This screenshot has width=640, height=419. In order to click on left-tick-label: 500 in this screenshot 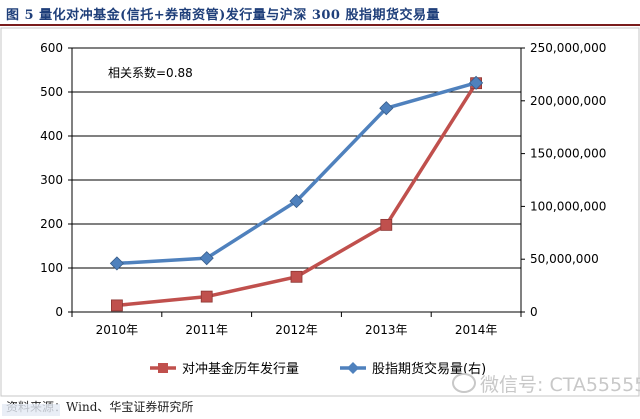, I will do `click(51, 92)`.